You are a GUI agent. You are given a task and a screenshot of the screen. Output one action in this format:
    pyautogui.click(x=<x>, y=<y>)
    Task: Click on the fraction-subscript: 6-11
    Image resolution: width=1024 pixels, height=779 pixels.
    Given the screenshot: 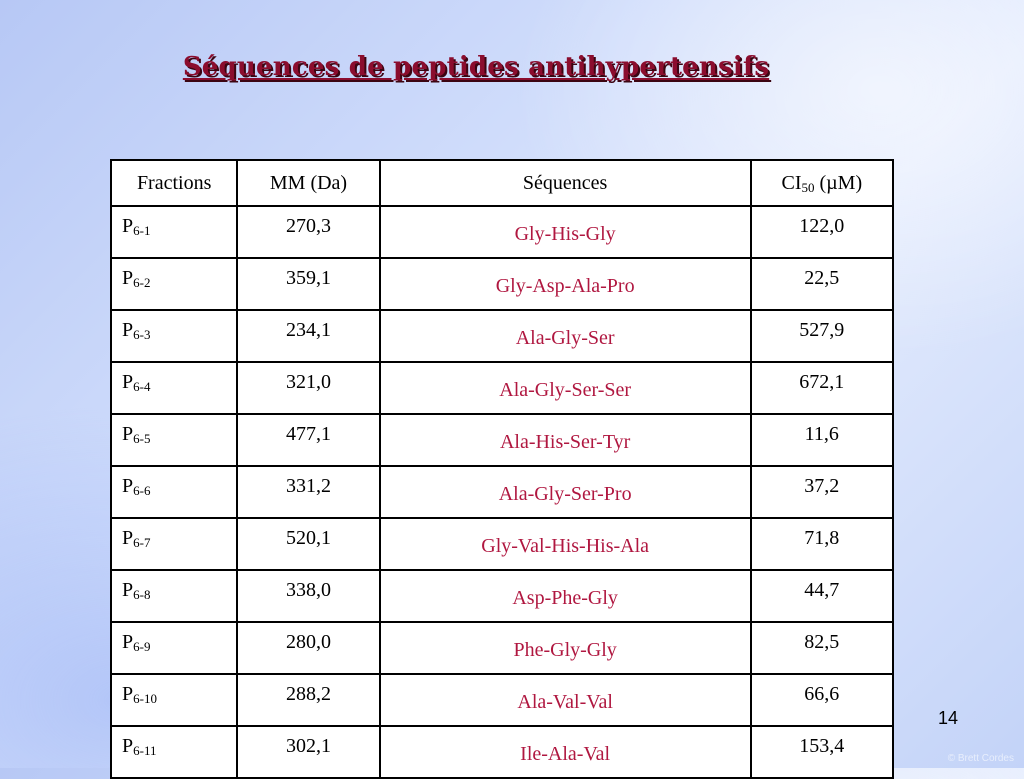 What is the action you would take?
    pyautogui.click(x=145, y=750)
    